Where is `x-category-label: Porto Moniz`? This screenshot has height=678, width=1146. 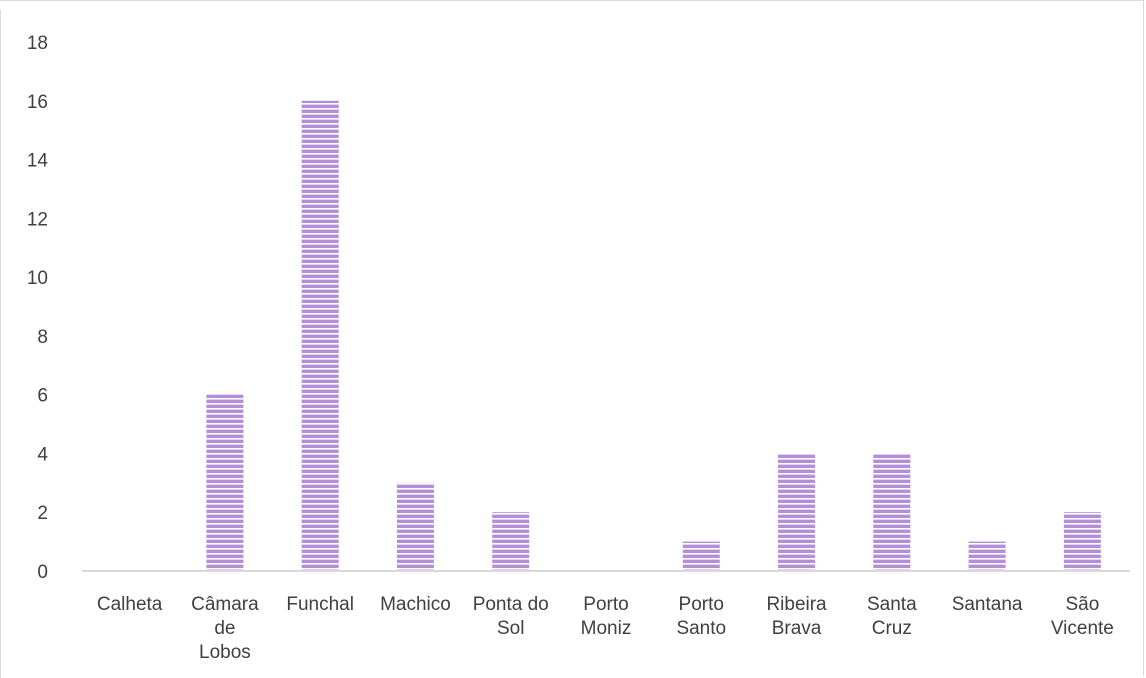
x-category-label: Porto Moniz is located at coordinates (606, 616).